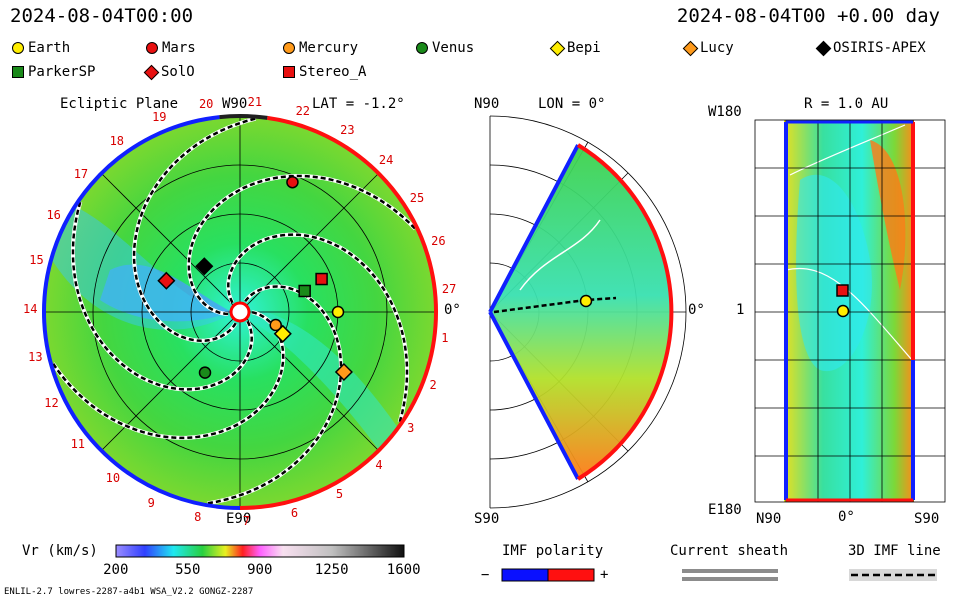  I want to click on carrington-tick-7: 7, so click(246, 520).